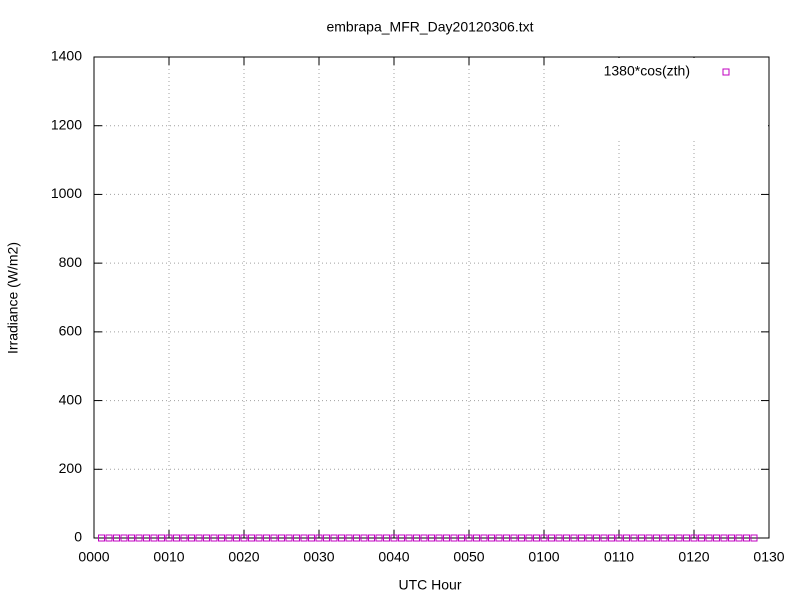 This screenshot has width=800, height=600. What do you see at coordinates (318, 557) in the screenshot?
I see `x-tick-label: 0030` at bounding box center [318, 557].